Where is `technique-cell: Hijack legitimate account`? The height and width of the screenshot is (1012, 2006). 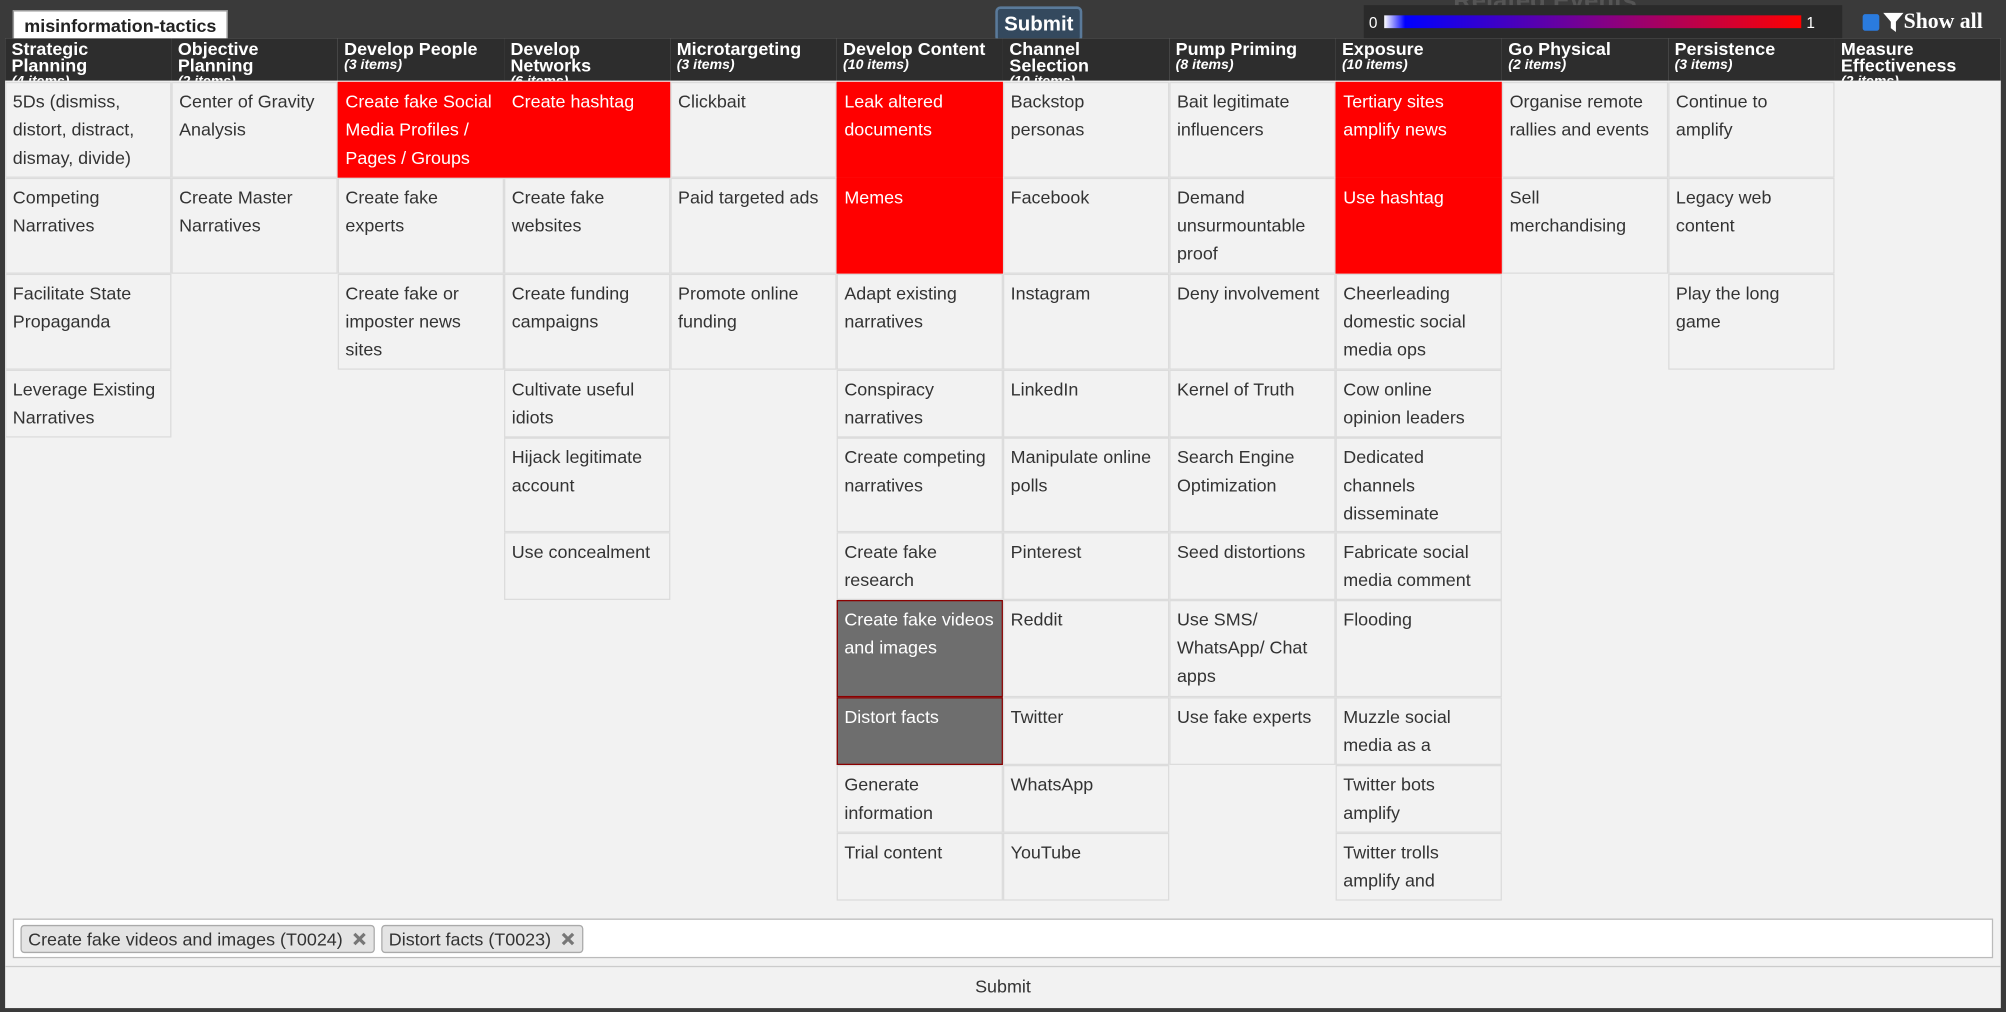 technique-cell: Hijack legitimate account is located at coordinates (587, 485).